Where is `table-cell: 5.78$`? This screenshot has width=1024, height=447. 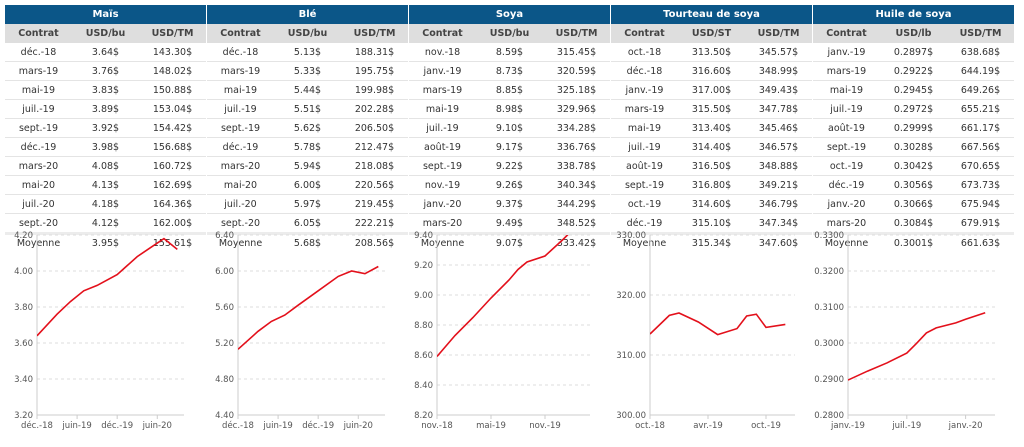 table-cell: 5.78$ is located at coordinates (307, 147).